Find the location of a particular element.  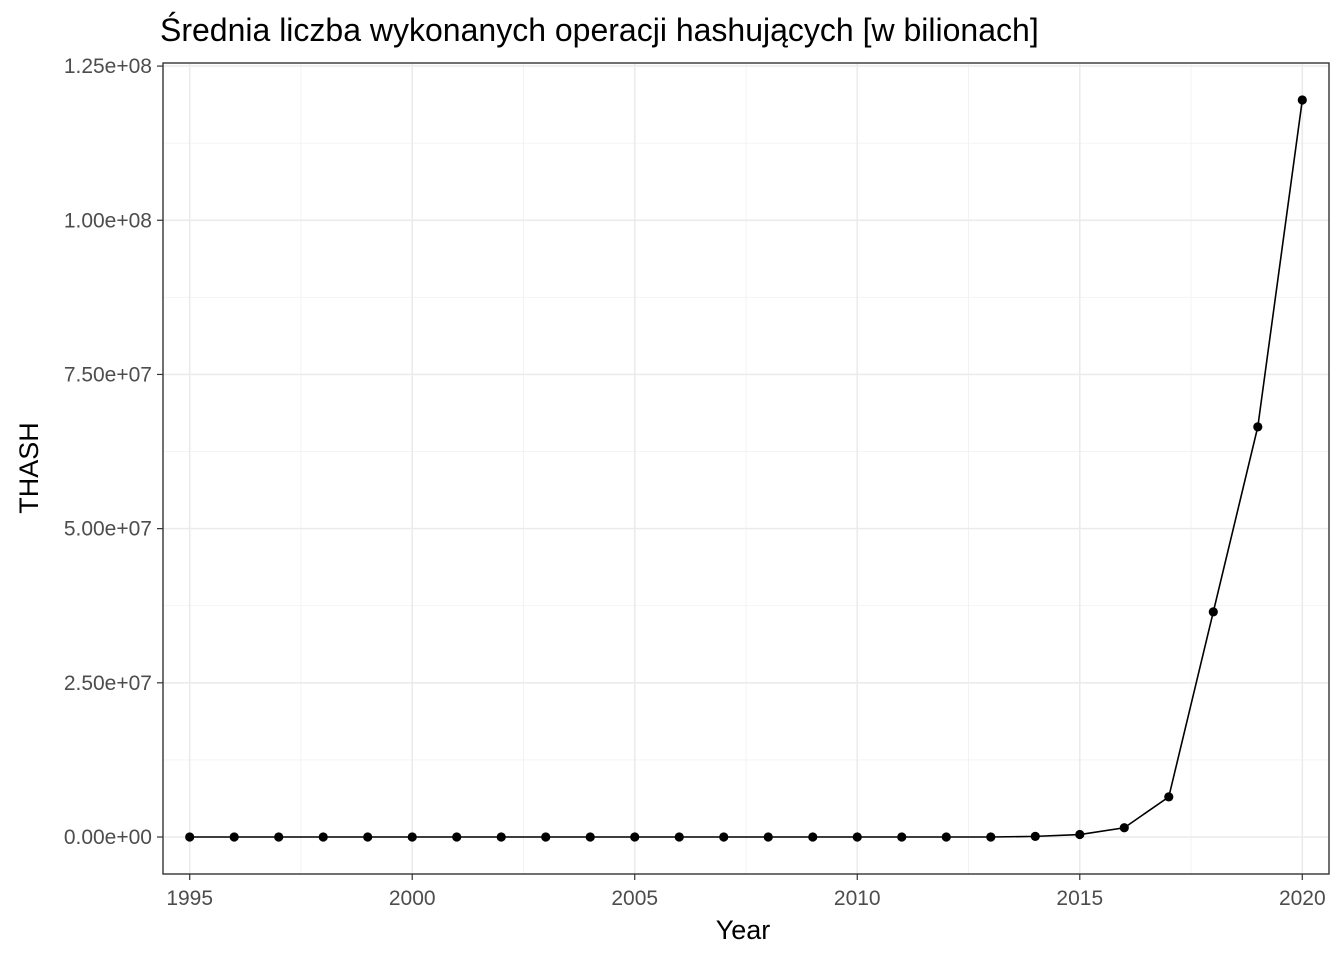

x-tick-label: 2015 is located at coordinates (1079, 898).